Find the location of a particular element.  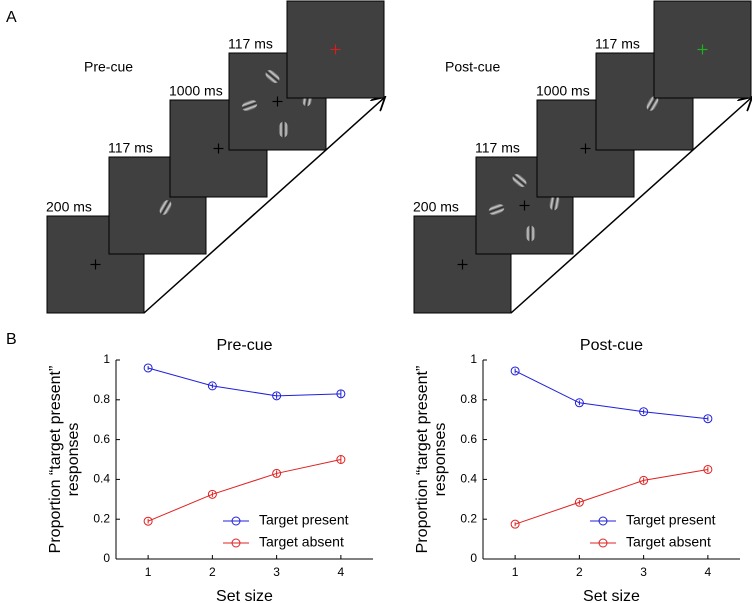

trial-title: Post-cue is located at coordinates (472, 67).